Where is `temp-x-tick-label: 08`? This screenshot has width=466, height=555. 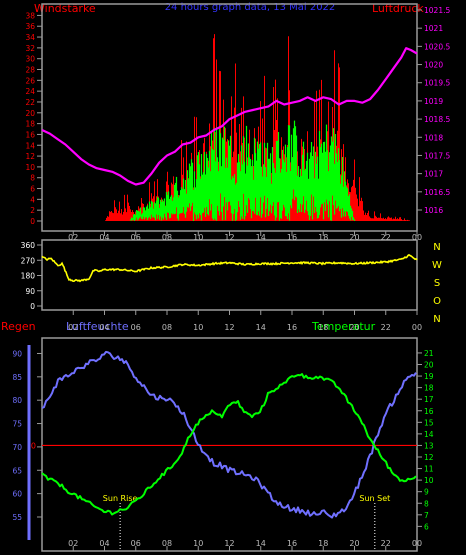 temp-x-tick-label: 08 is located at coordinates (167, 543).